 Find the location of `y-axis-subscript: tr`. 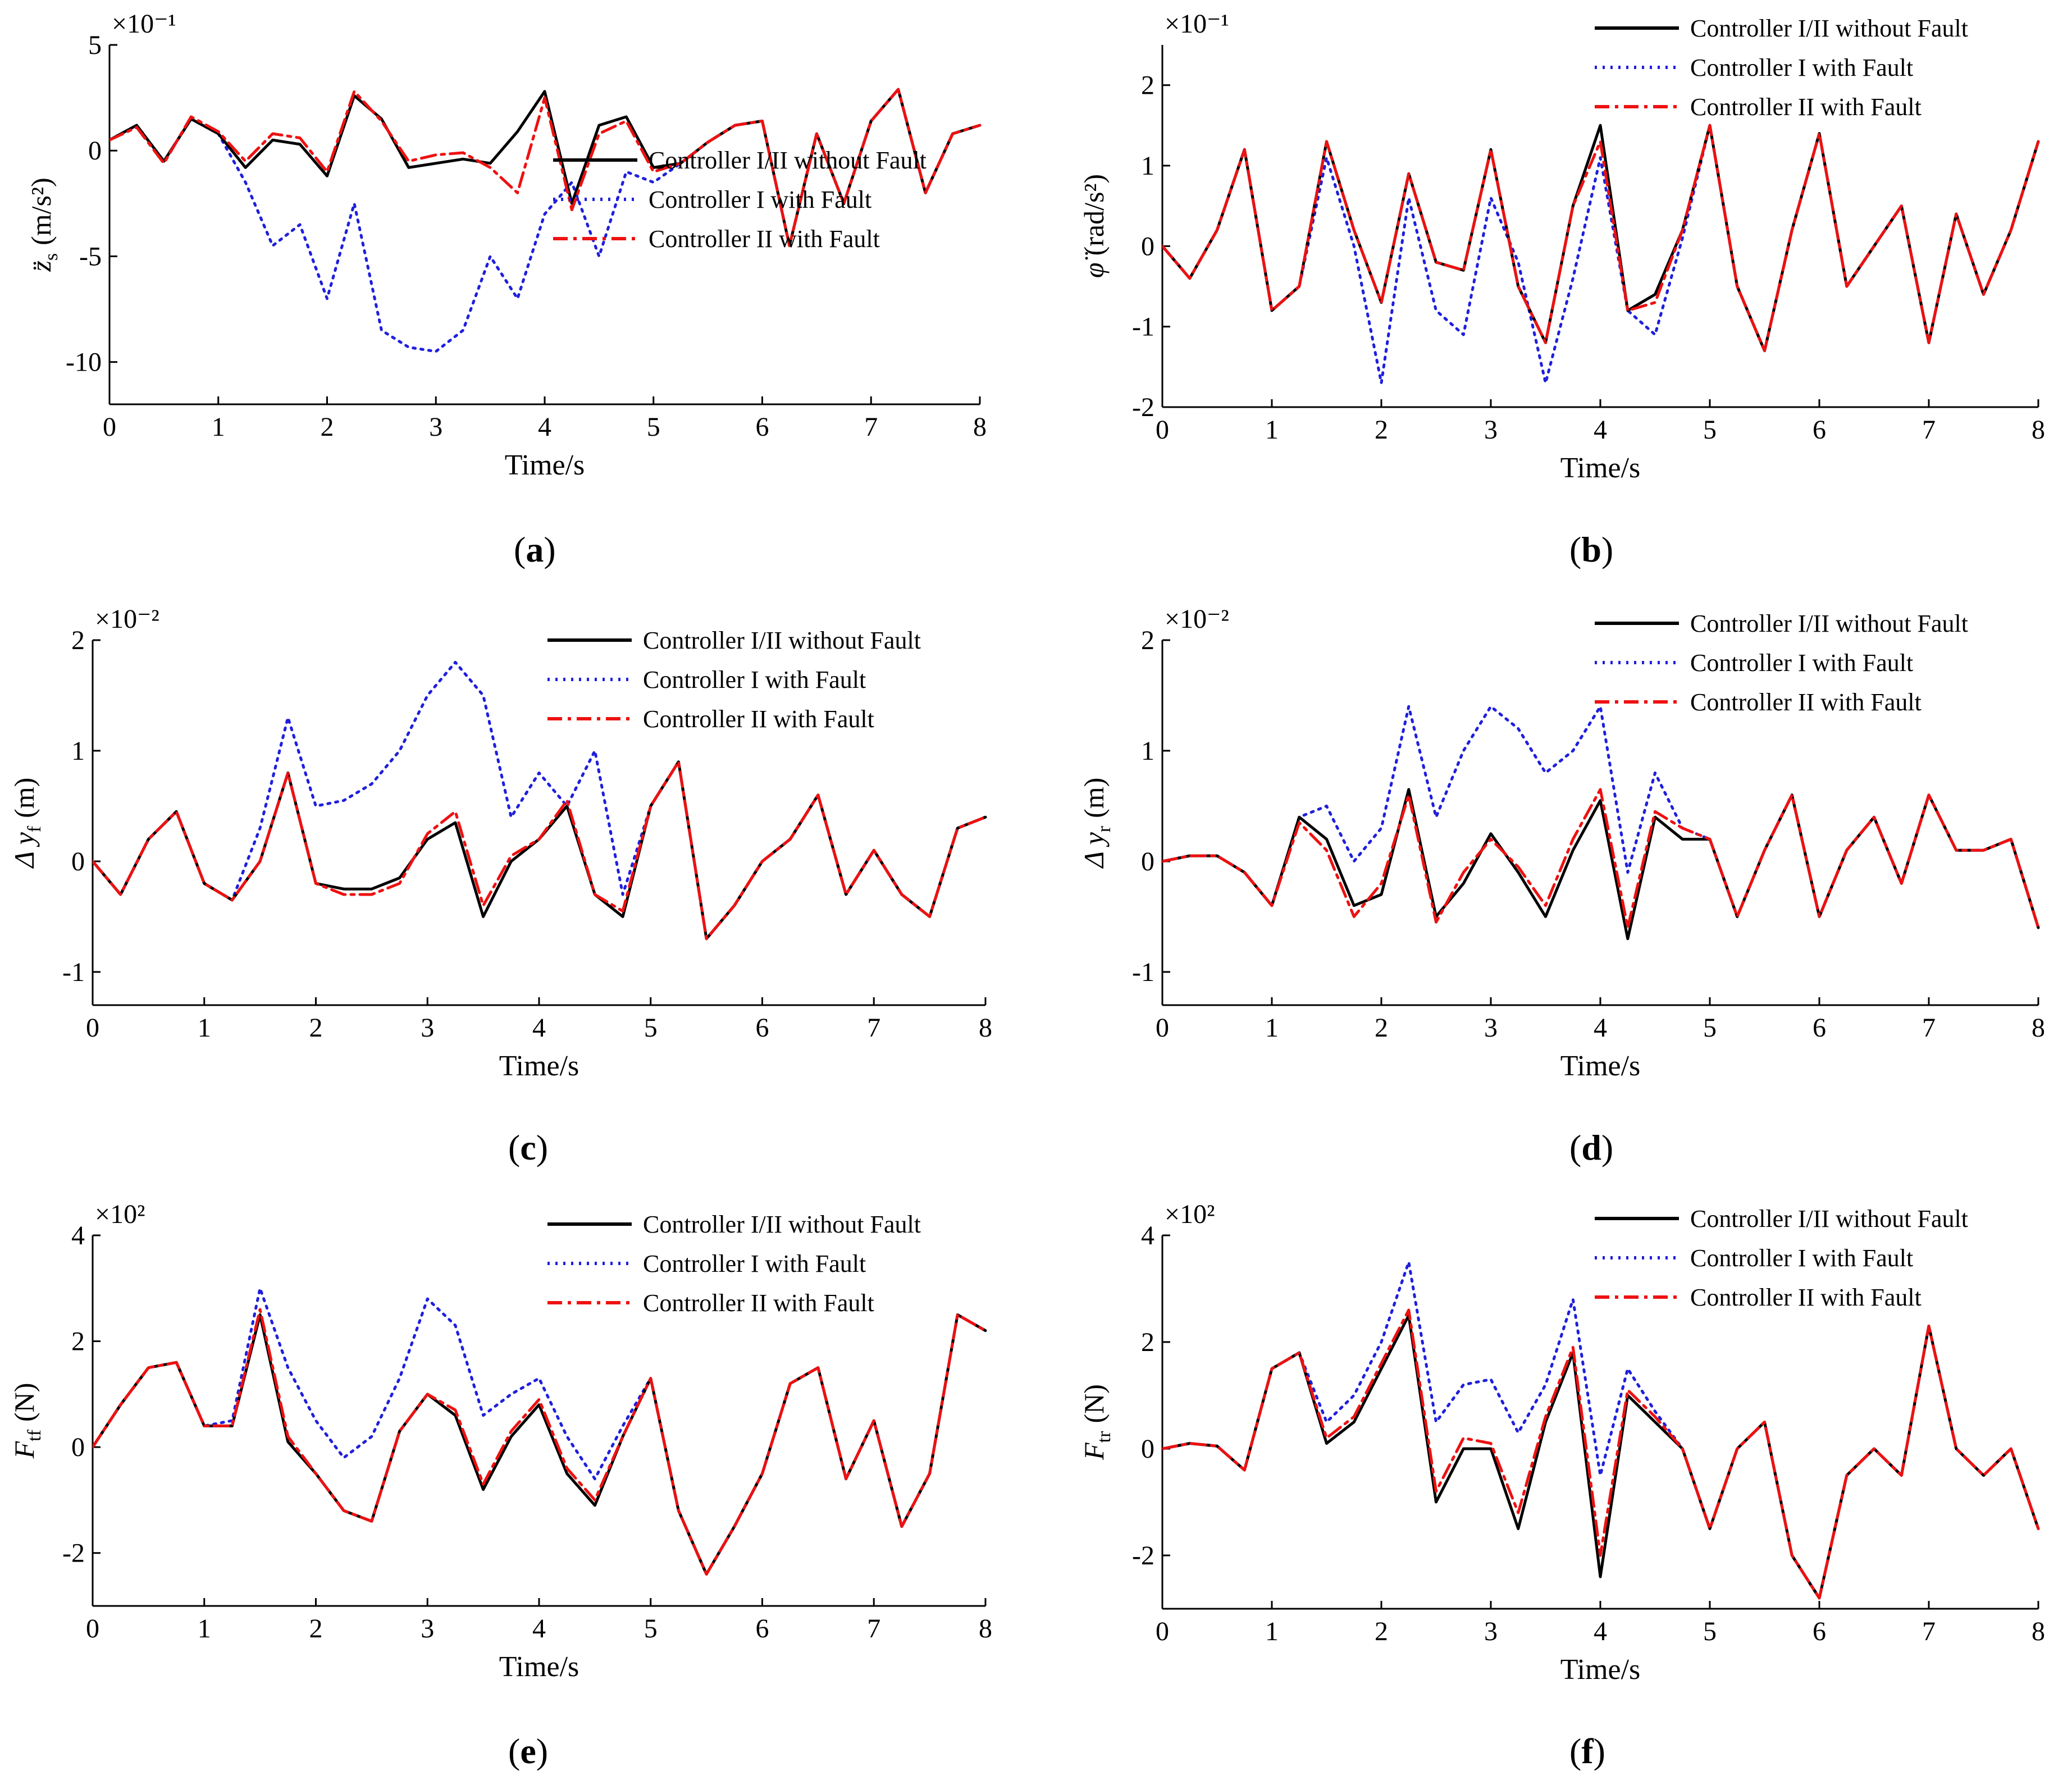

y-axis-subscript: tr is located at coordinates (1104, 1437).